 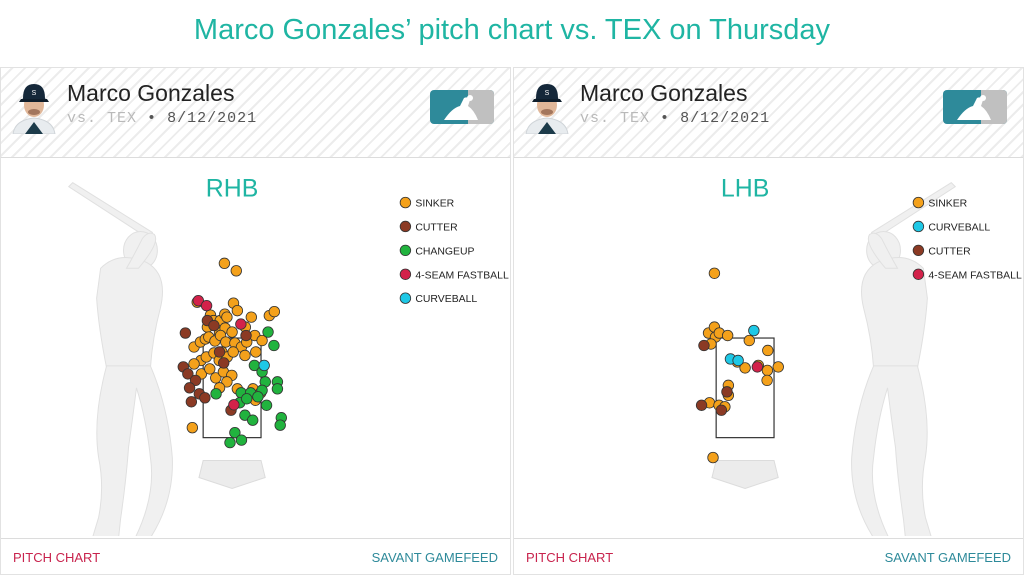 I want to click on game-date: 8/12/2021, so click(x=212, y=118).